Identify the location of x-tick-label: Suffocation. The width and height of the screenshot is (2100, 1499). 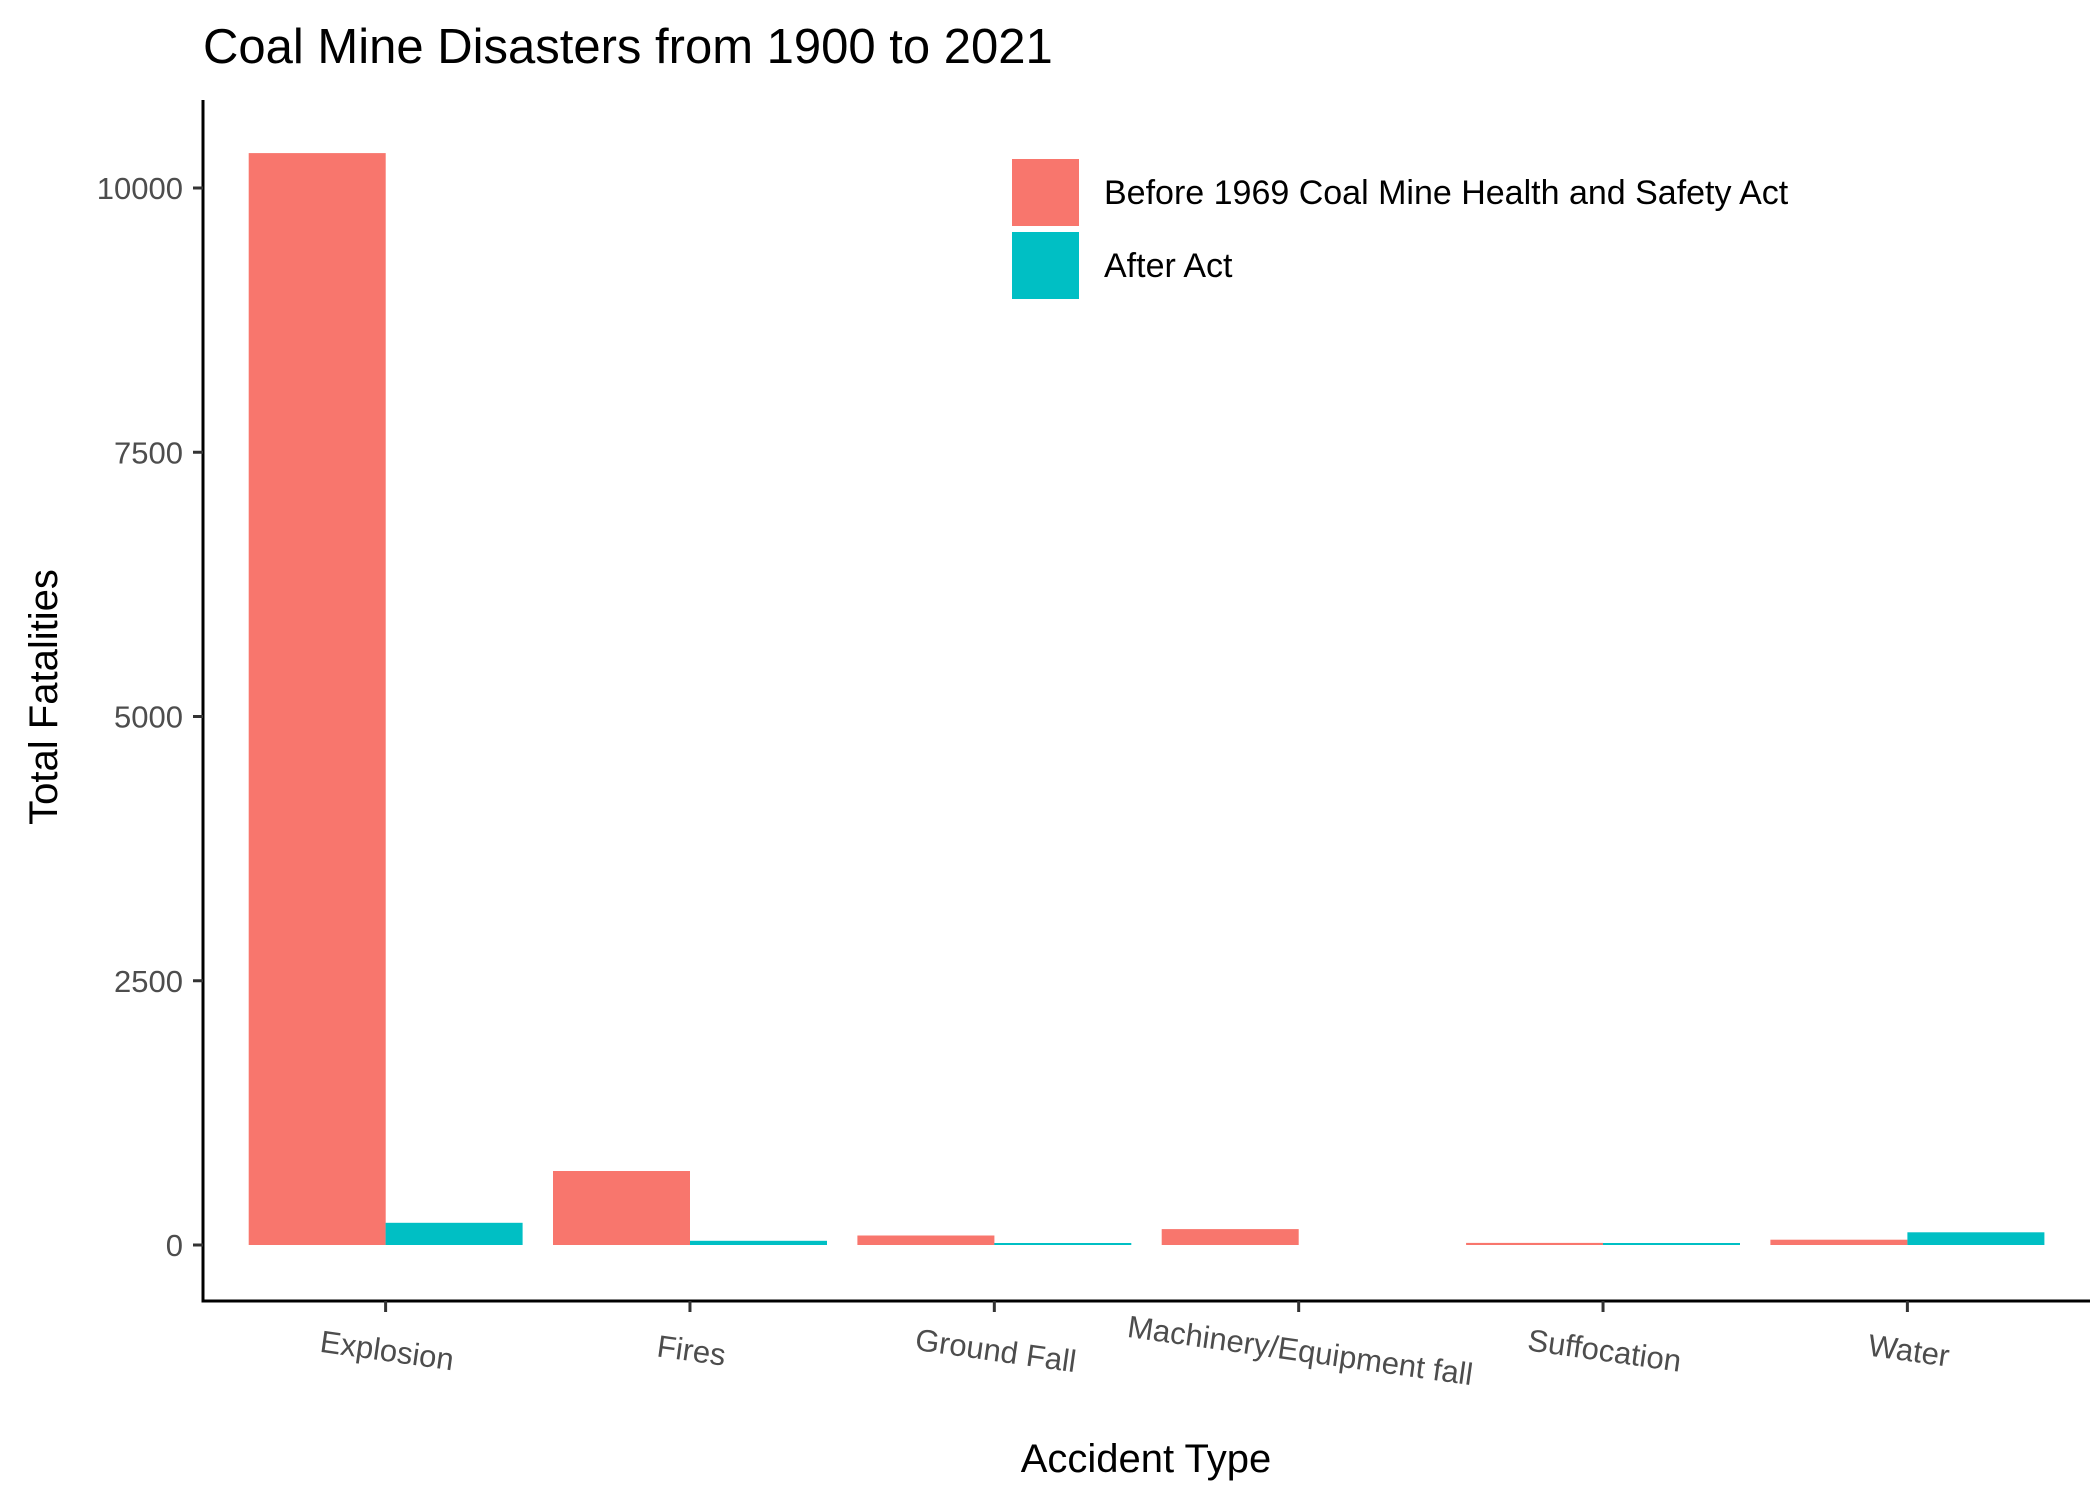
(1605, 1351).